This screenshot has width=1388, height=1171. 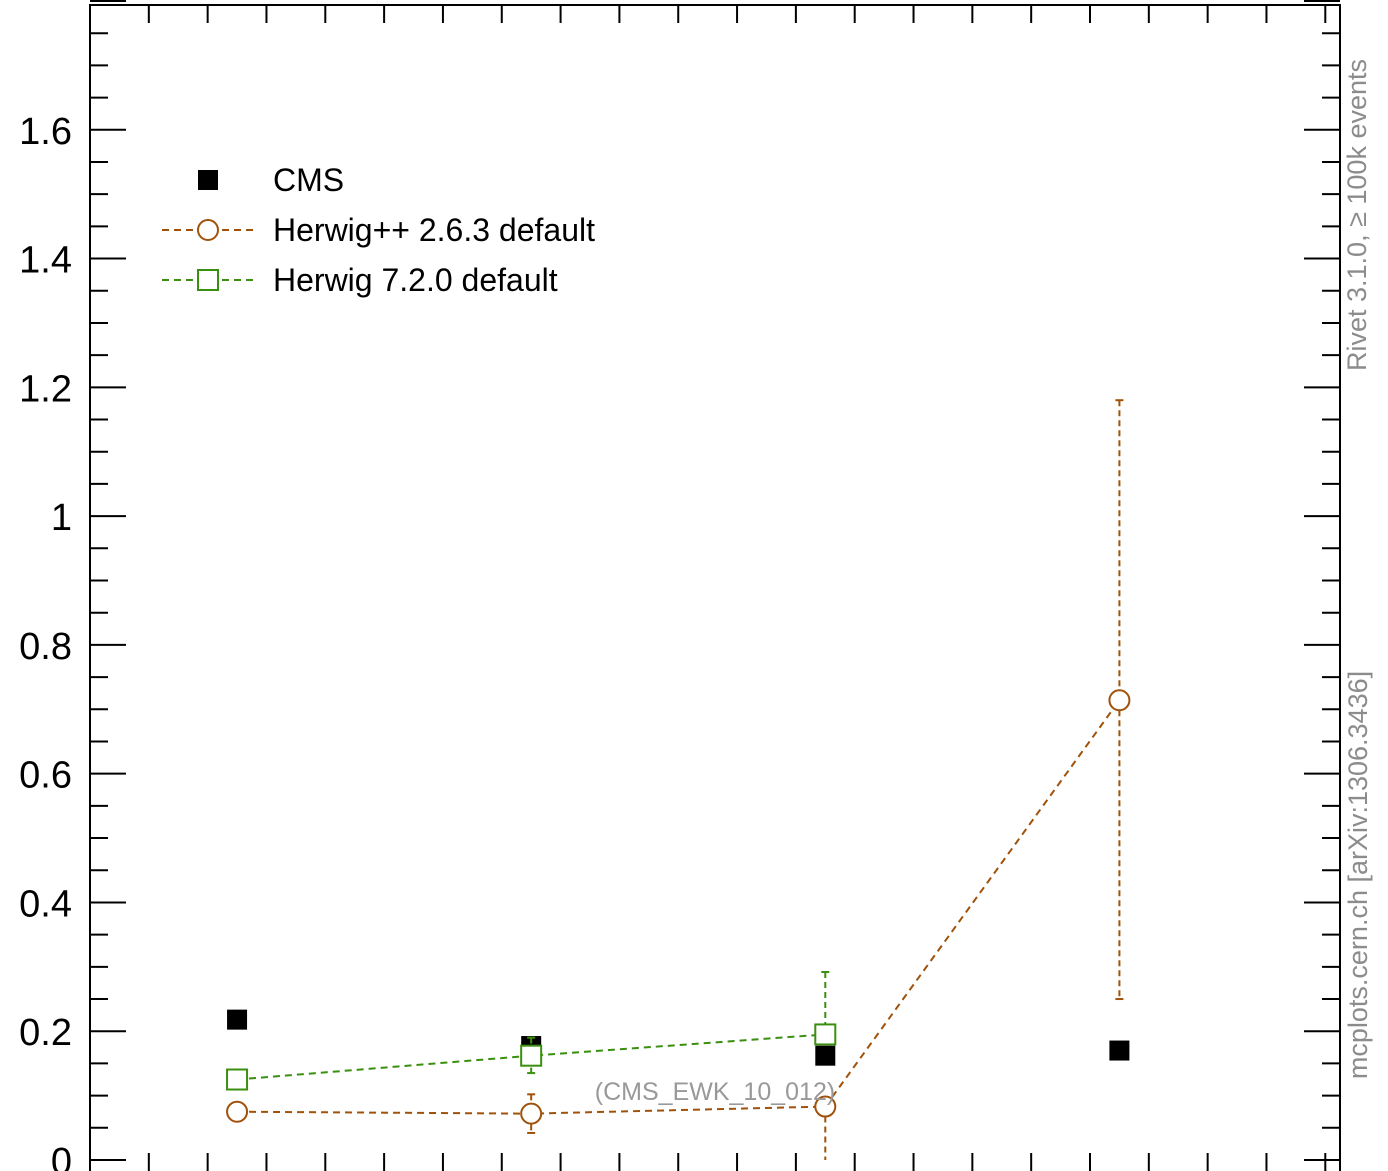 What do you see at coordinates (308, 180) in the screenshot?
I see `legend-label: CMS` at bounding box center [308, 180].